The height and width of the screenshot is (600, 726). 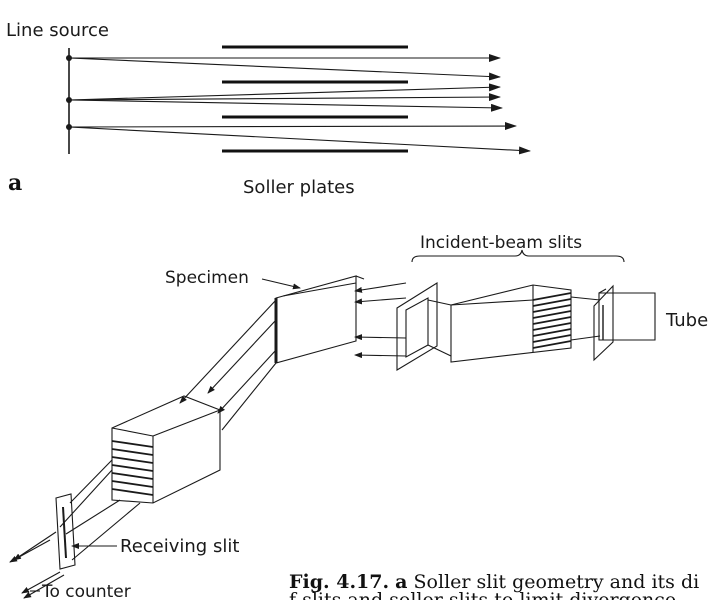 What do you see at coordinates (207, 278) in the screenshot?
I see `specimen-label: Specimen` at bounding box center [207, 278].